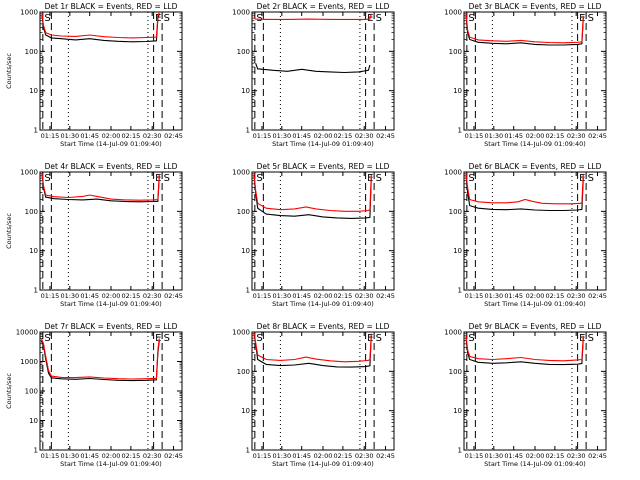 Image resolution: width=640 pixels, height=480 pixels. What do you see at coordinates (111, 326) in the screenshot?
I see `chart-title: Det 7r BLACK = Events, RED = LLD` at bounding box center [111, 326].